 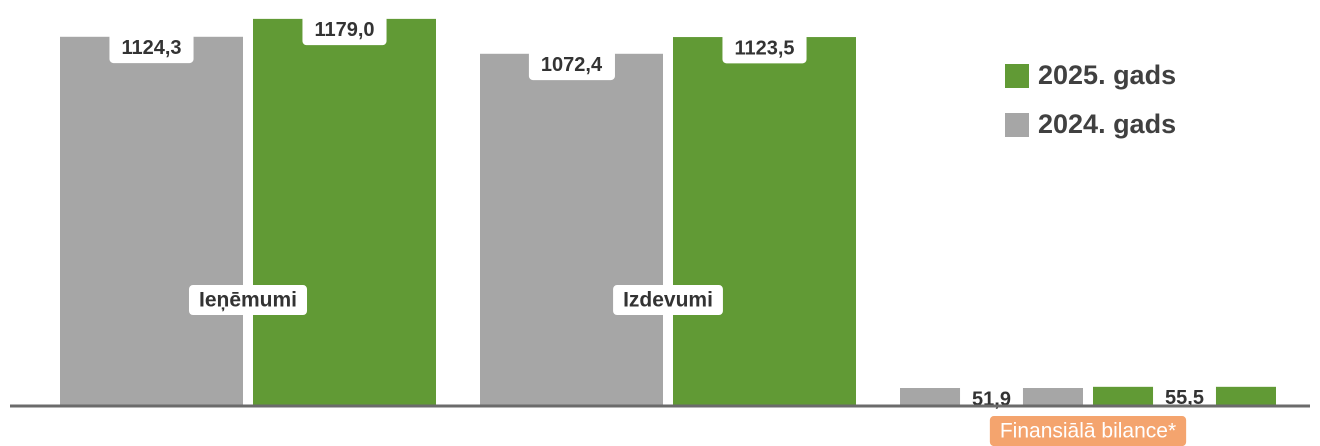 I want to click on category-label: Finansiālā bilance*, so click(x=1088, y=431).